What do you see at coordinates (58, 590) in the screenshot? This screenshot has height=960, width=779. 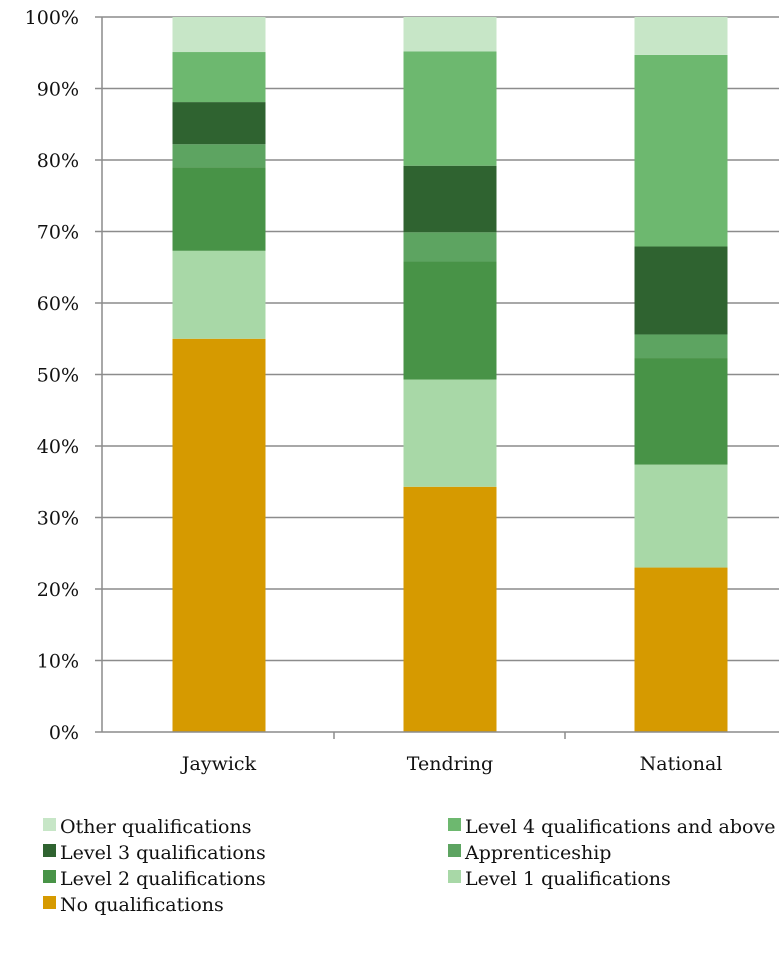 I see `y-tick-label: 20%` at bounding box center [58, 590].